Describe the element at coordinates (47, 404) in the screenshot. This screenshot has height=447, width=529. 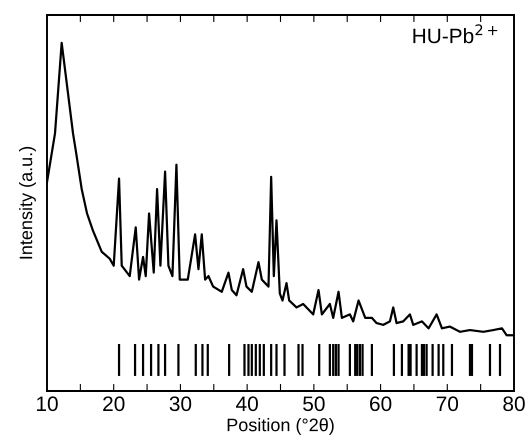
I see `x-tick-label: 10` at that location.